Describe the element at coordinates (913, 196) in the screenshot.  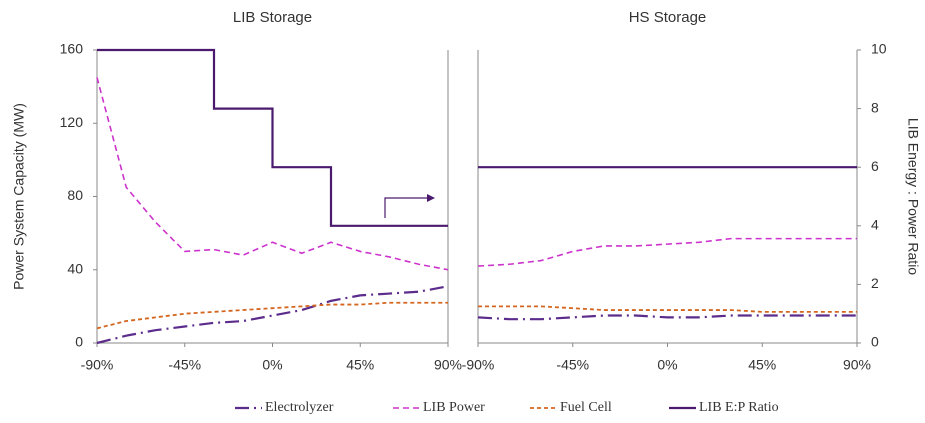
I see `y2-axis-label: LIB Energy : Power Ratio` at that location.